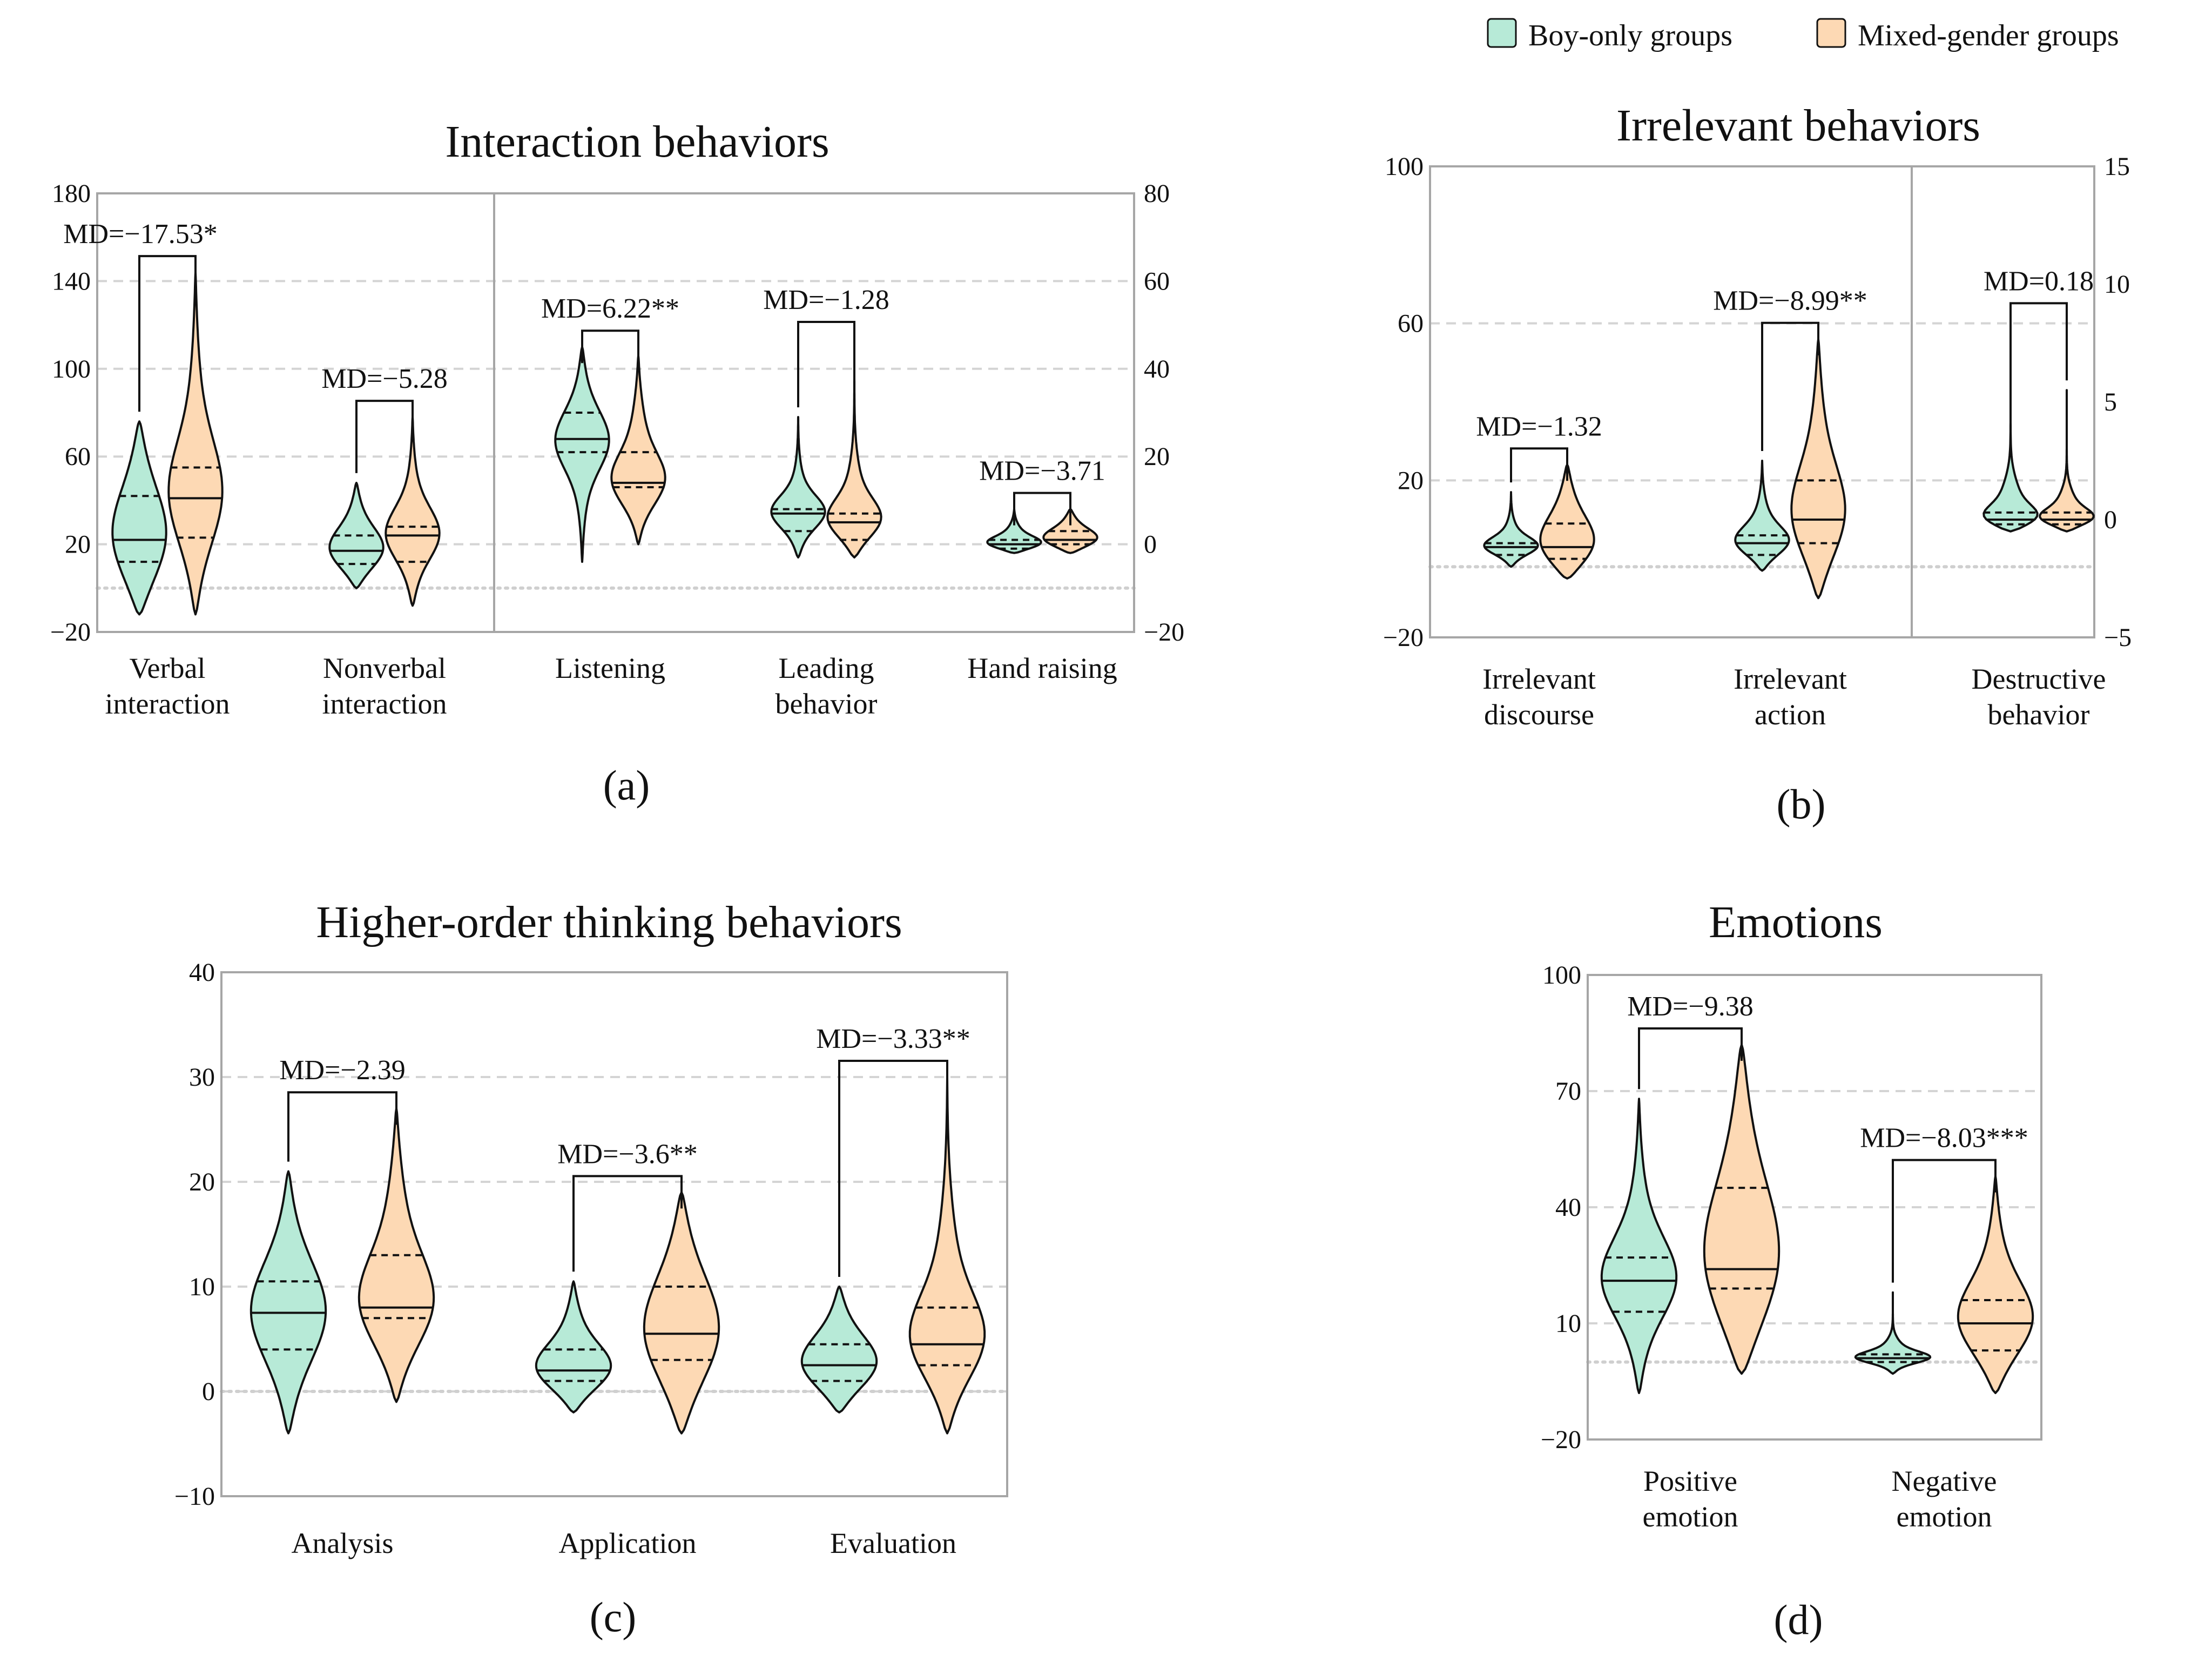 This screenshot has width=2212, height=1655. What do you see at coordinates (1157, 456) in the screenshot?
I see `y-tick-label-right: 20` at bounding box center [1157, 456].